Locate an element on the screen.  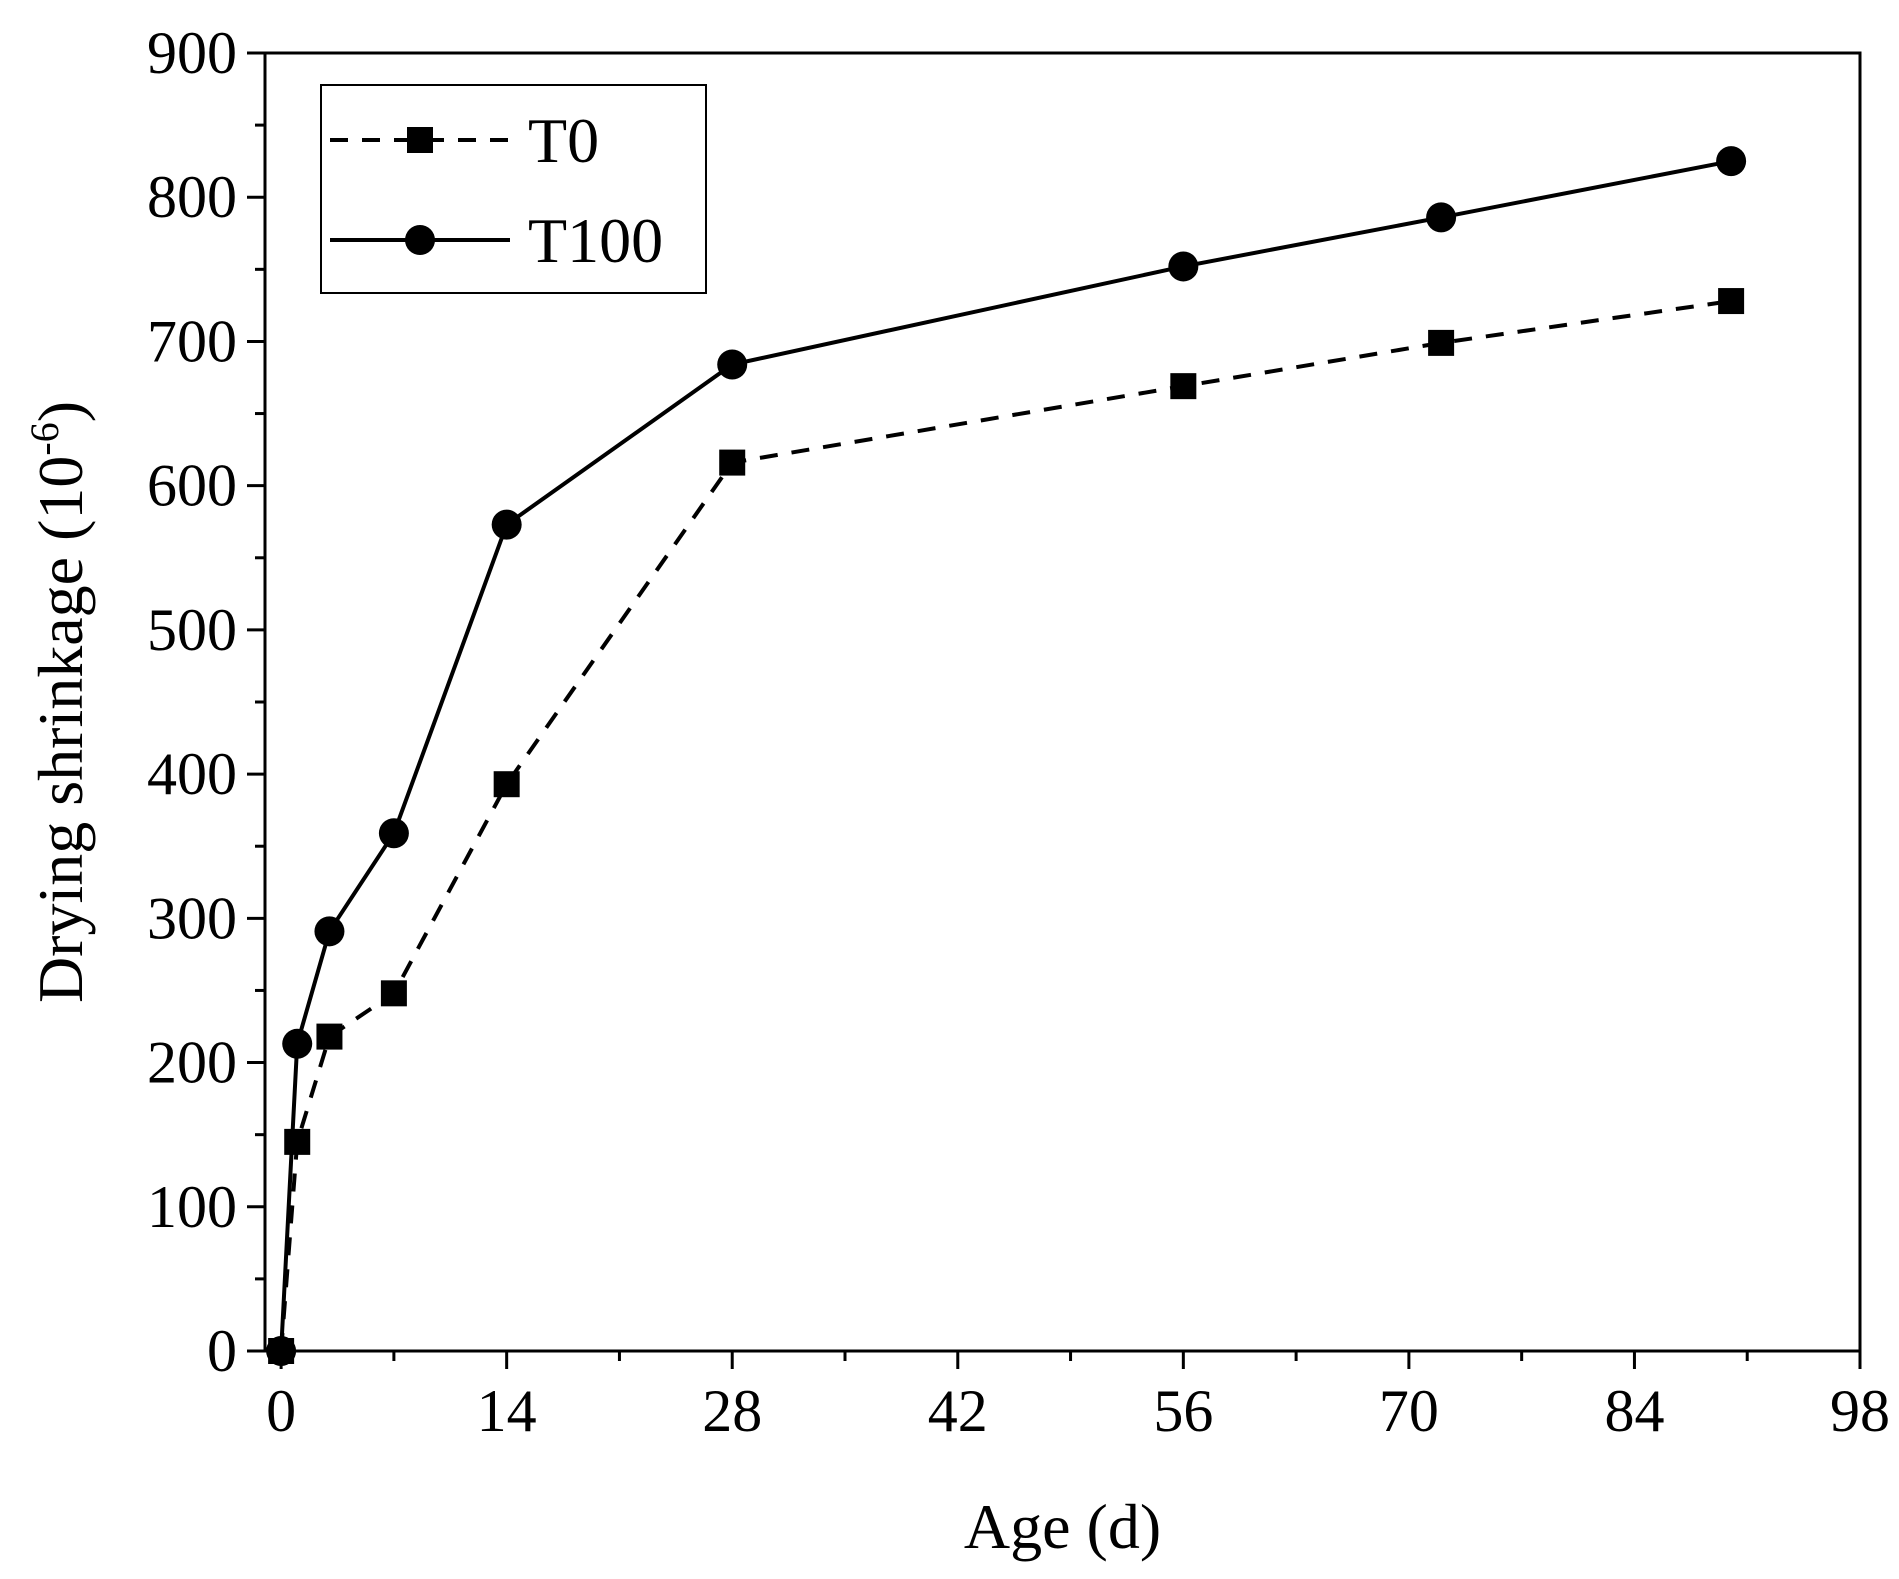
y-axis-label-close: ) is located at coordinates (60, 411).